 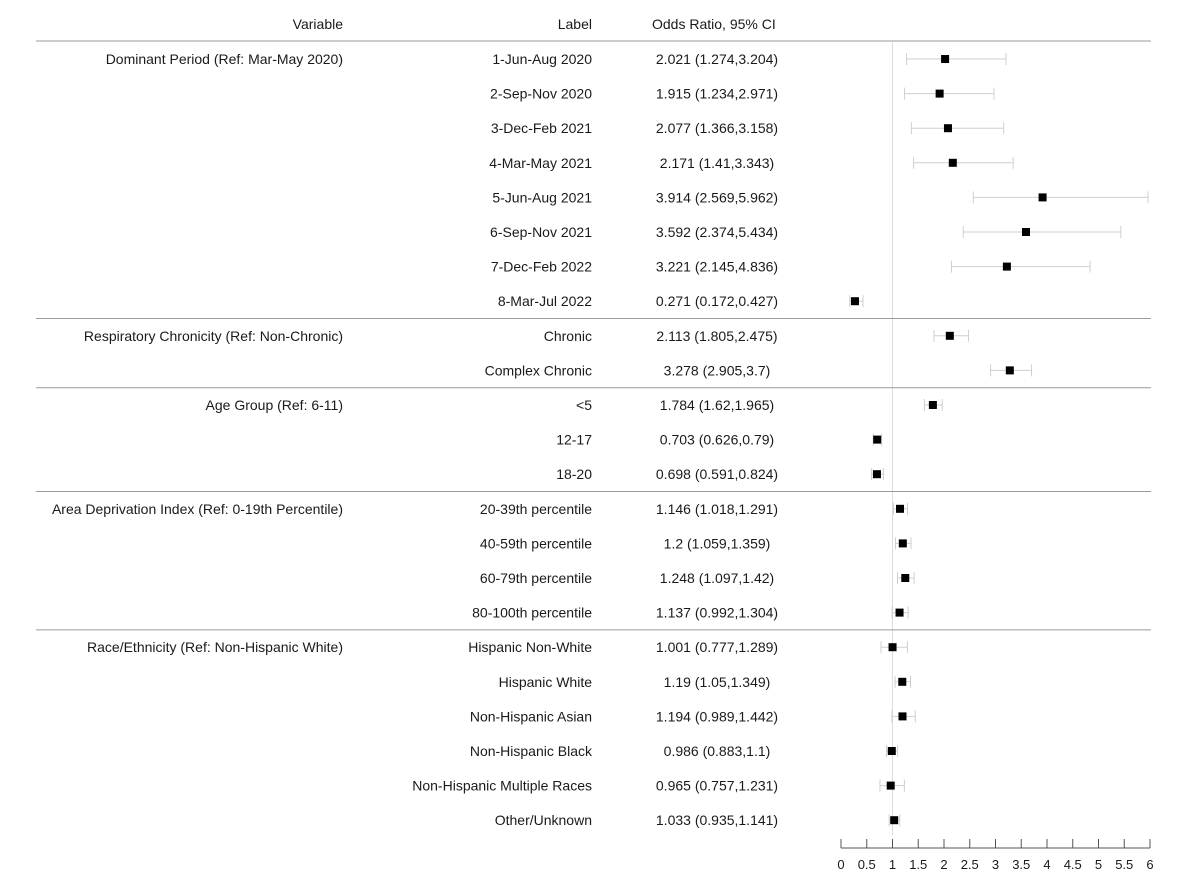 What do you see at coordinates (806, 232) in the screenshot?
I see `table-row: 6-Sep-Nov 2021 3.592 (2.374,5.434)` at bounding box center [806, 232].